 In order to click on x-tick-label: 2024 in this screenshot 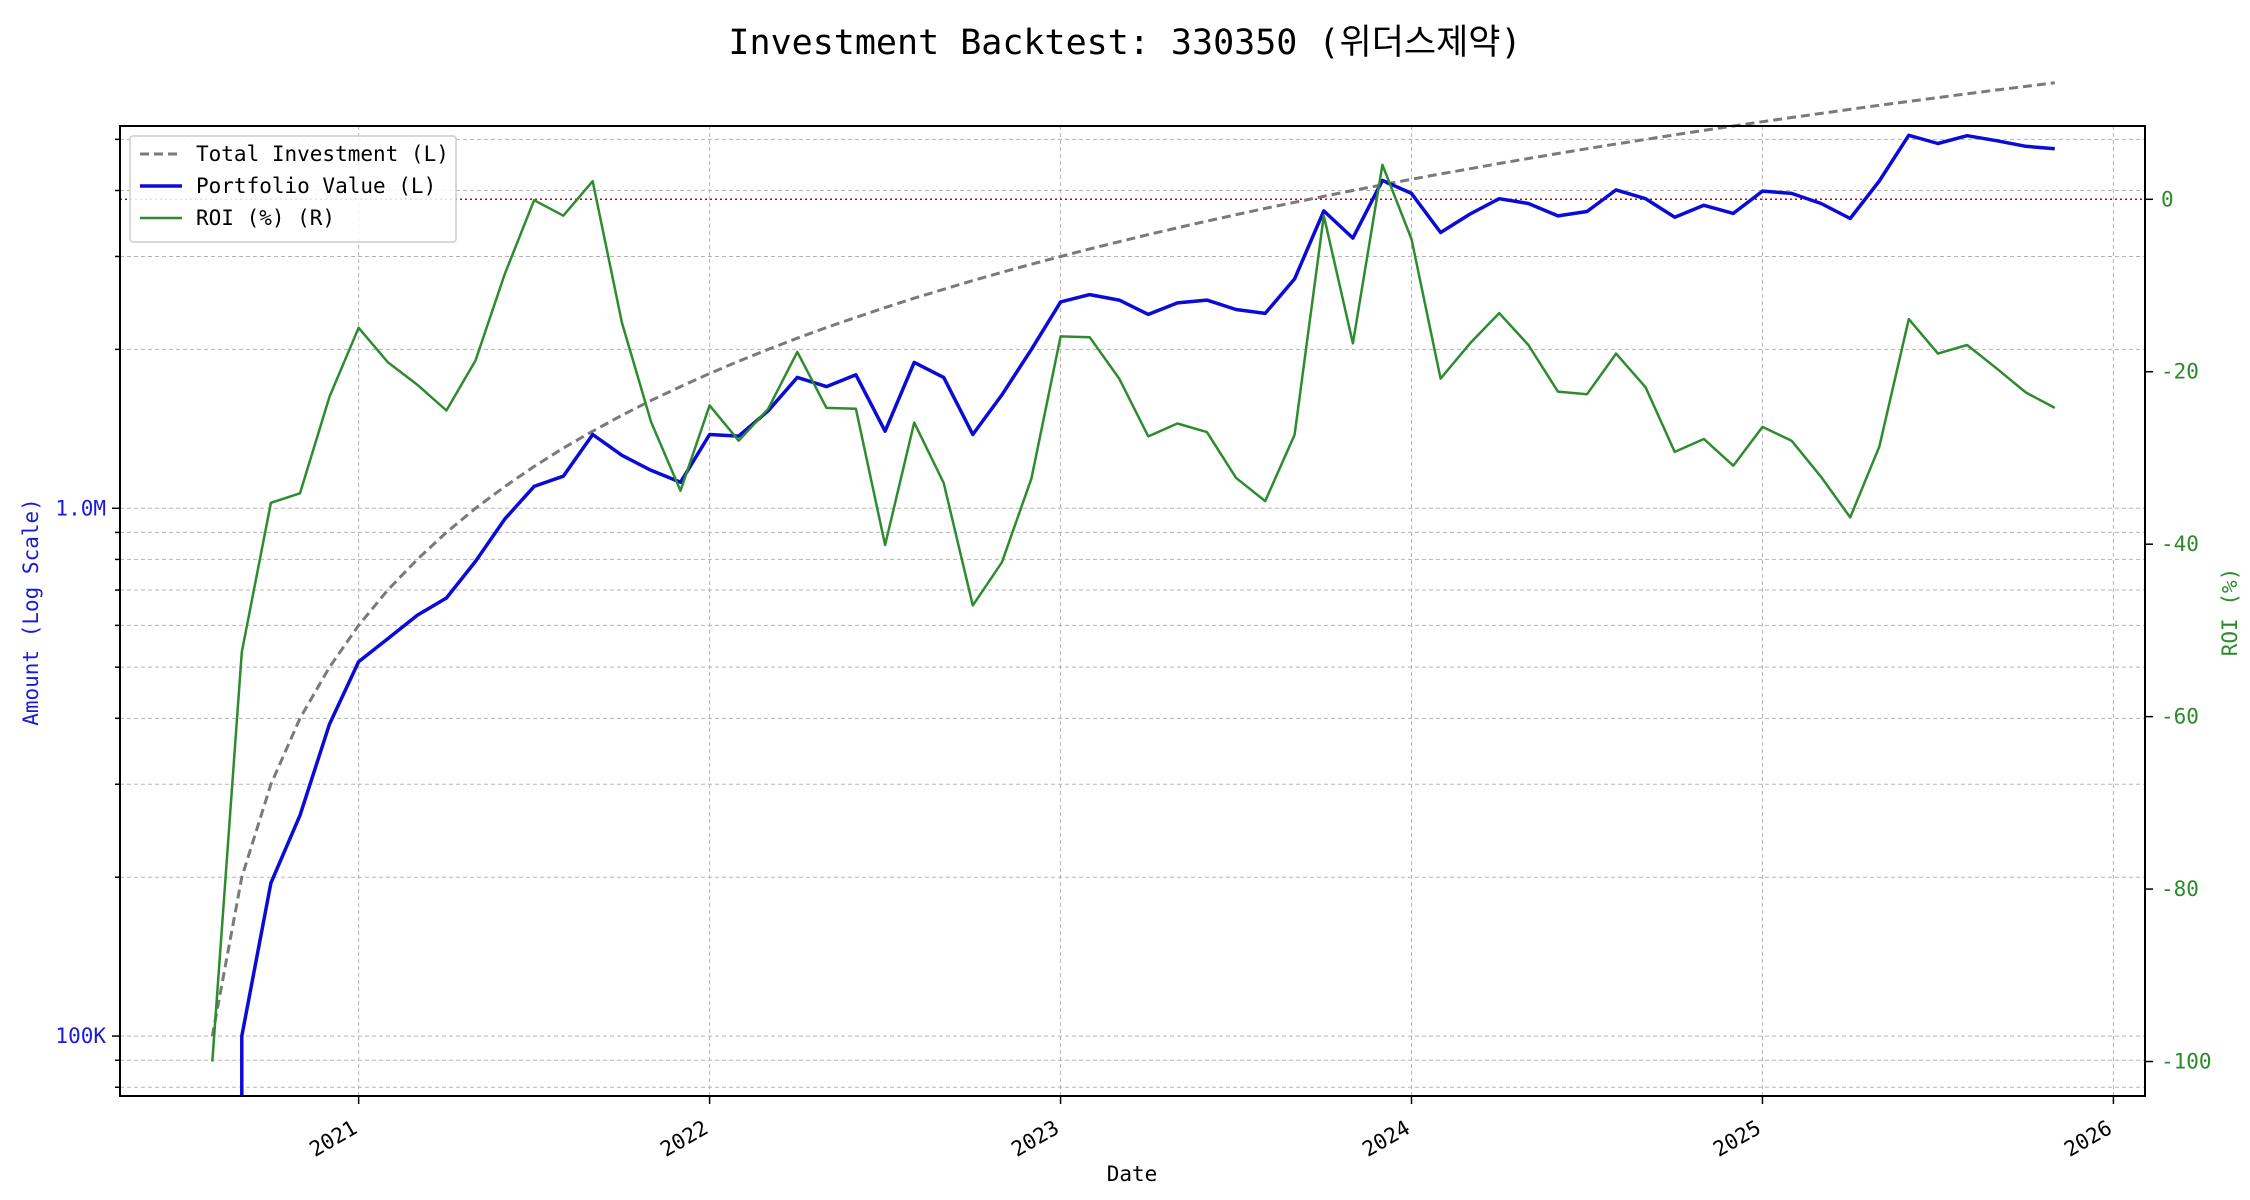, I will do `click(1386, 1139)`.